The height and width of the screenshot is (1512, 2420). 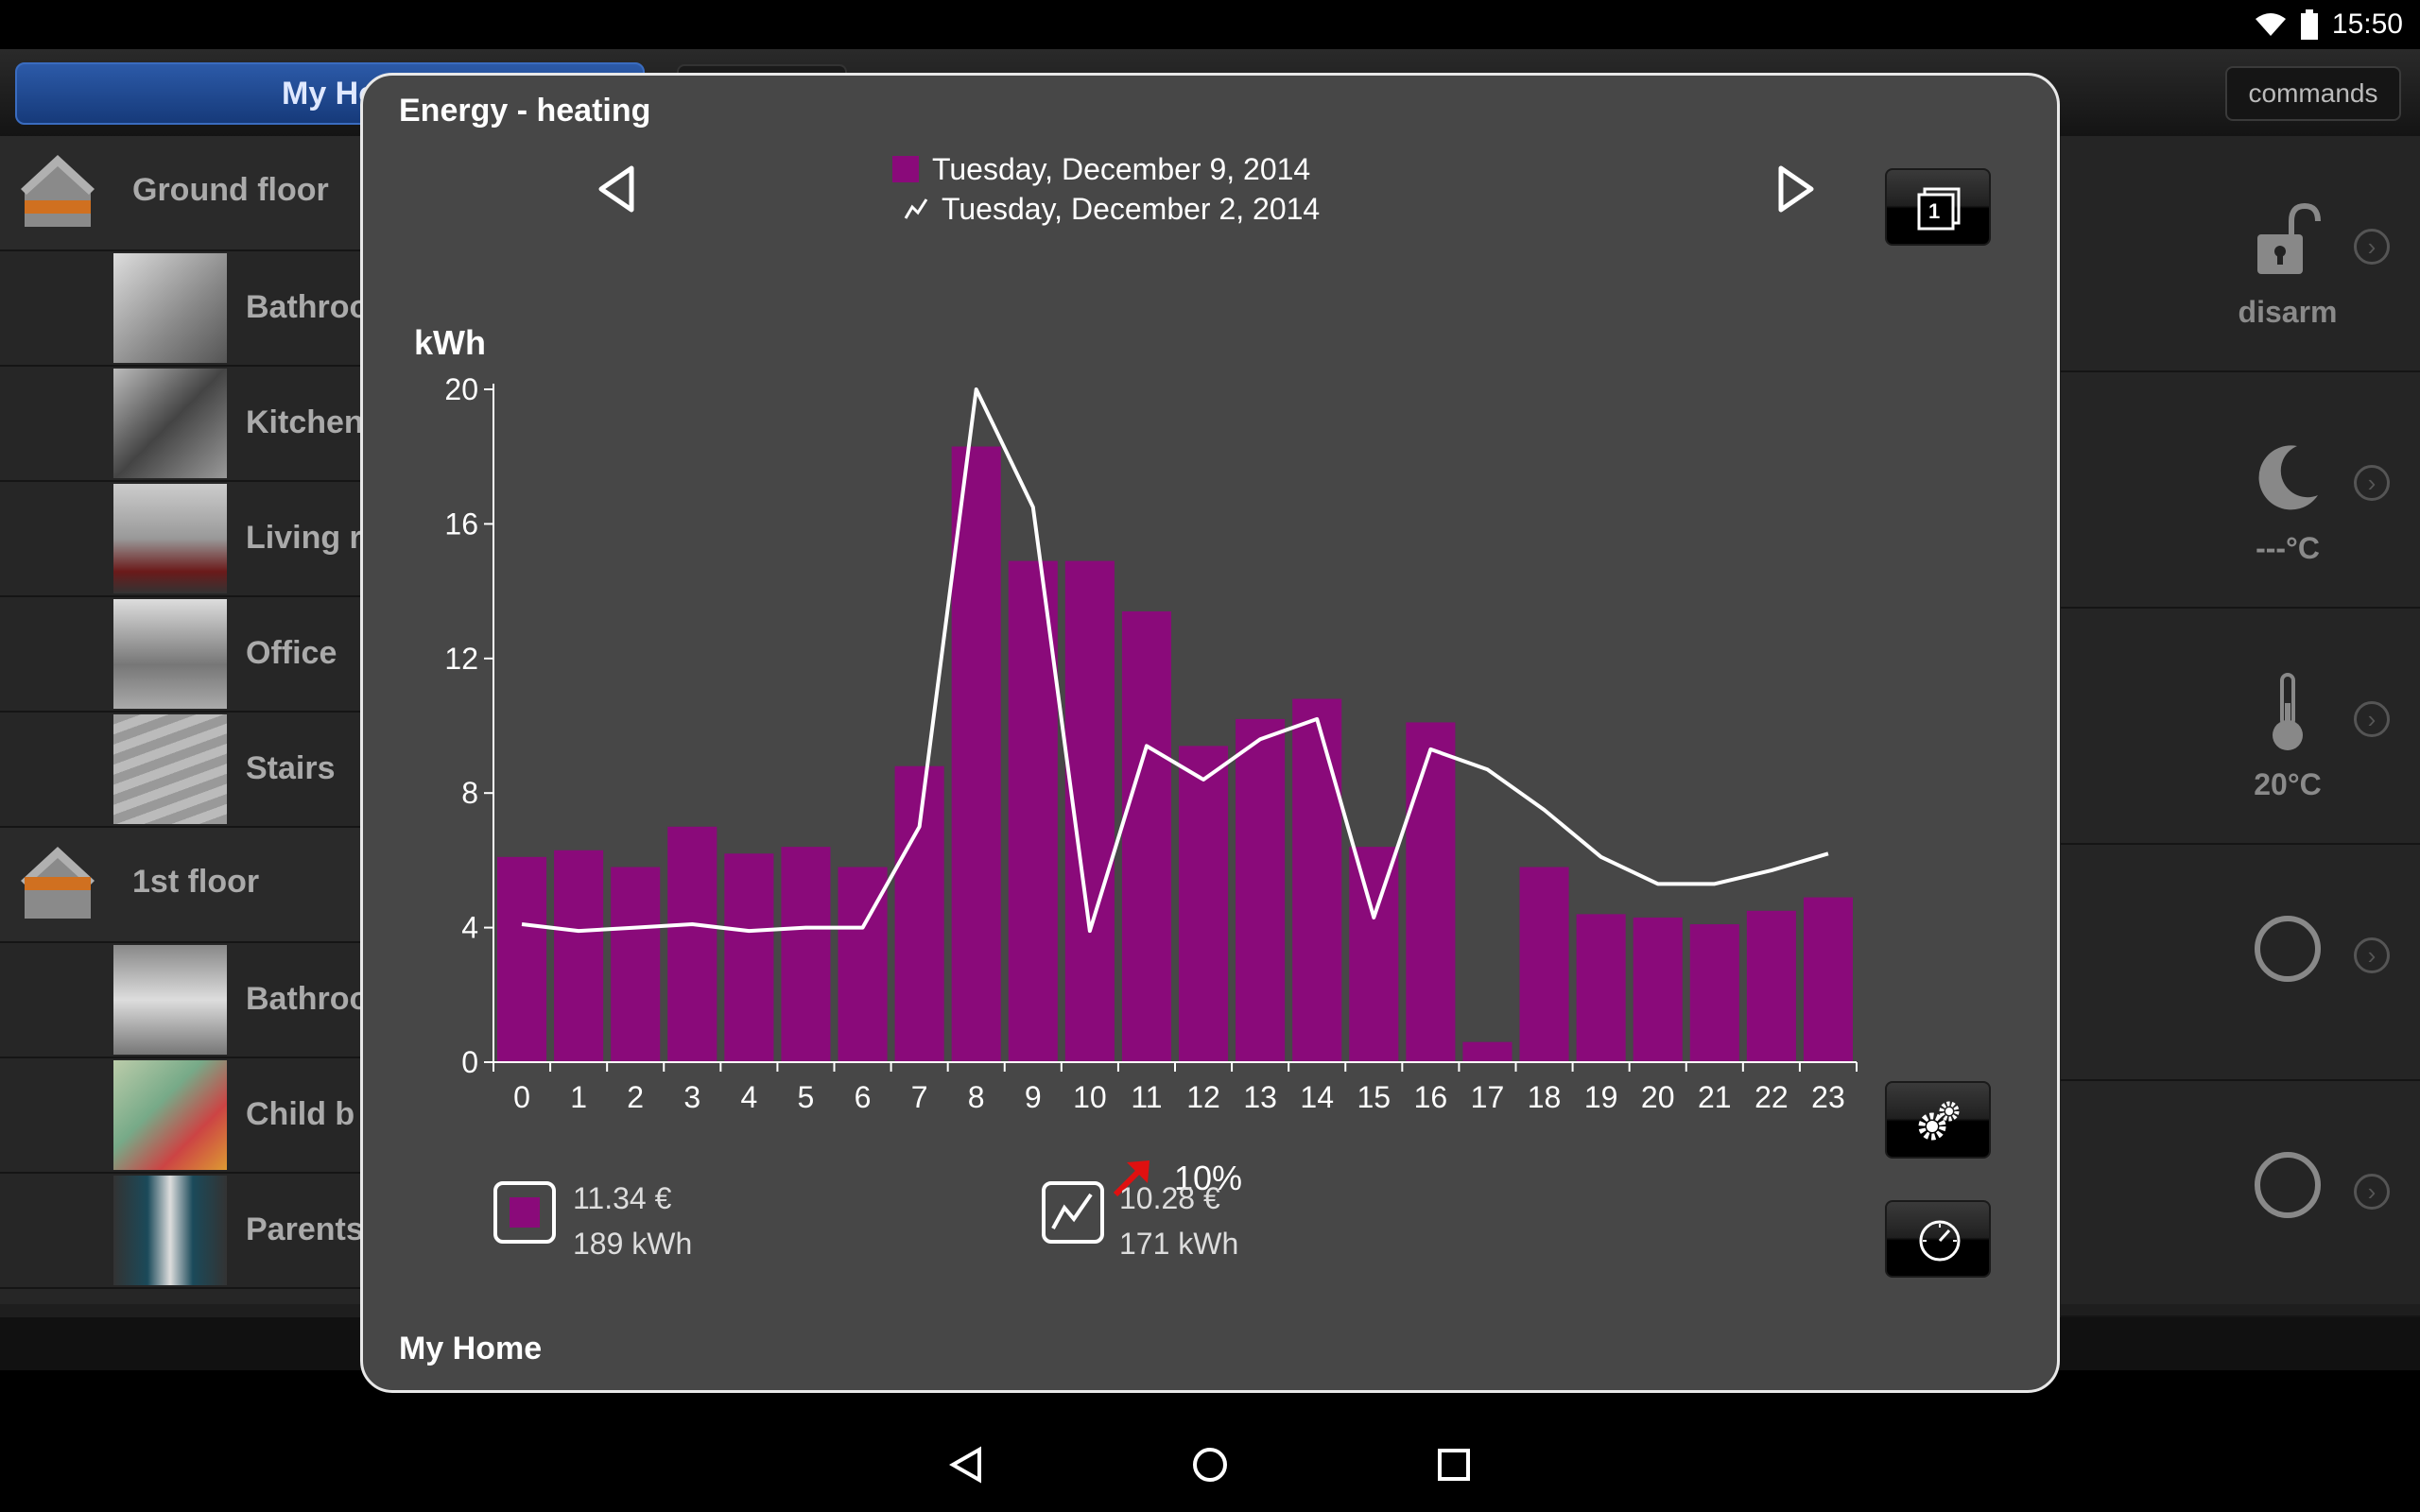 What do you see at coordinates (305, 422) in the screenshot?
I see `room-name: Kitchen` at bounding box center [305, 422].